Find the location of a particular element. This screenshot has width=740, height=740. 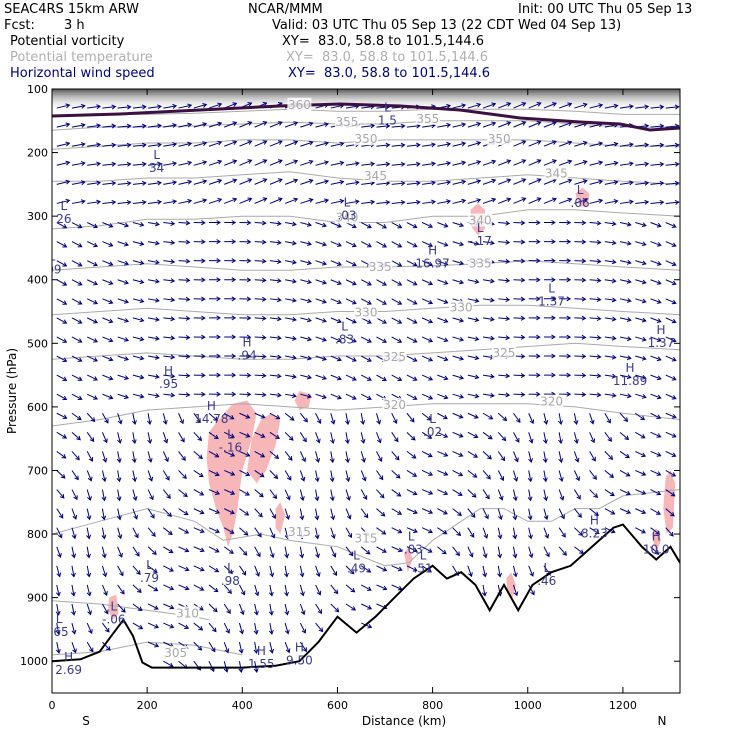

y-tick-label: 800 is located at coordinates (37, 534).